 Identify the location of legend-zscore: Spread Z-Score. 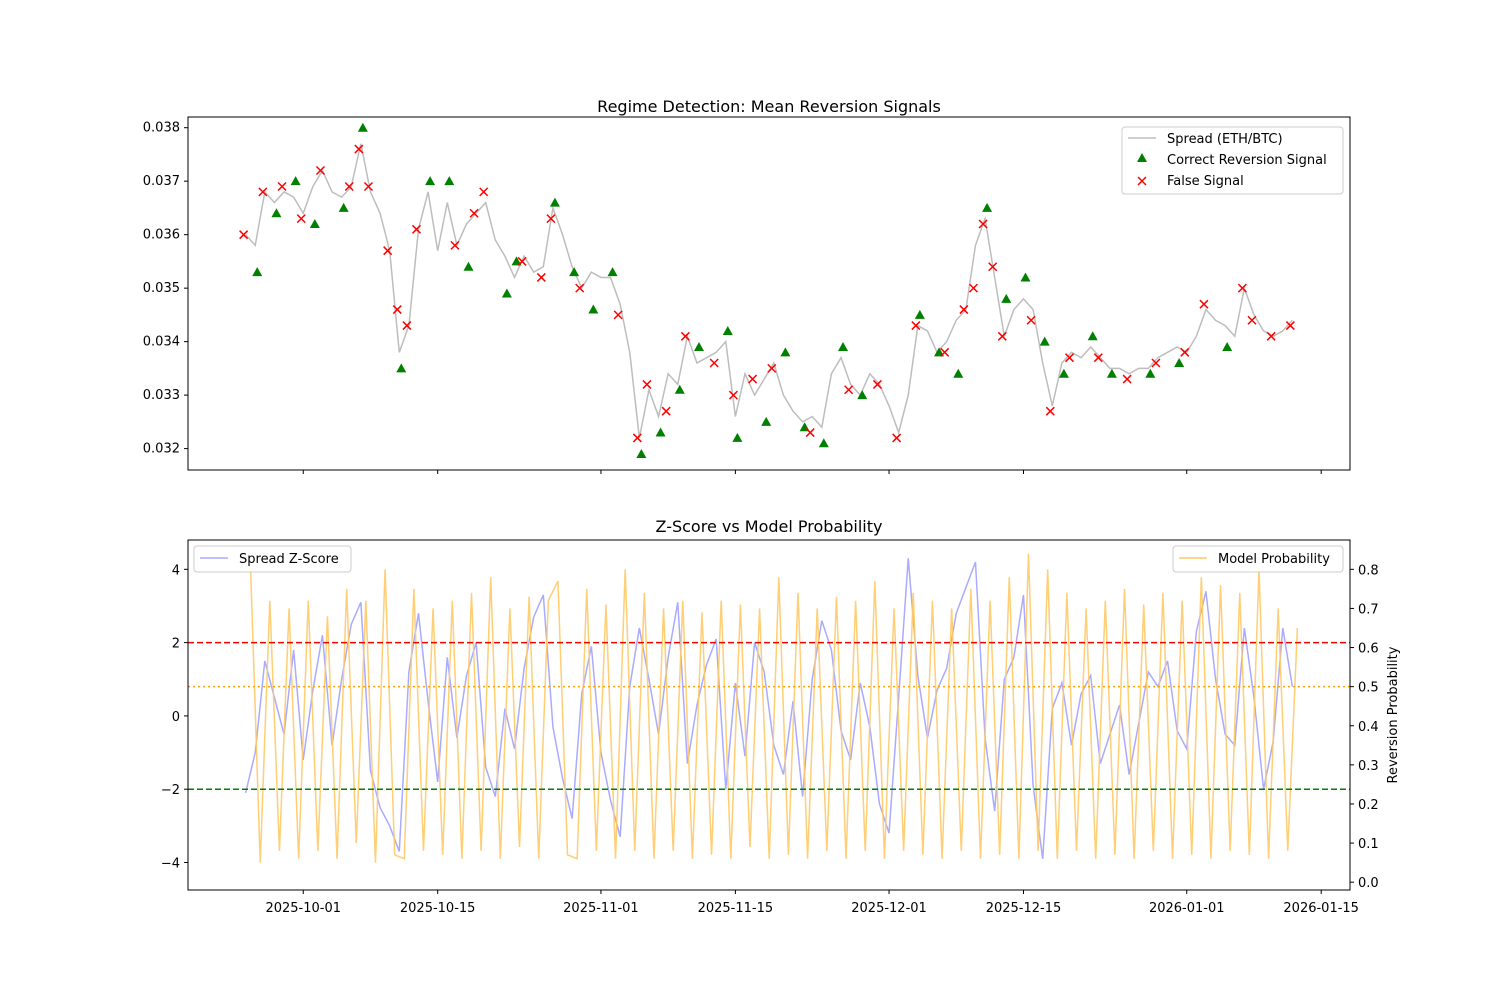
(272, 559).